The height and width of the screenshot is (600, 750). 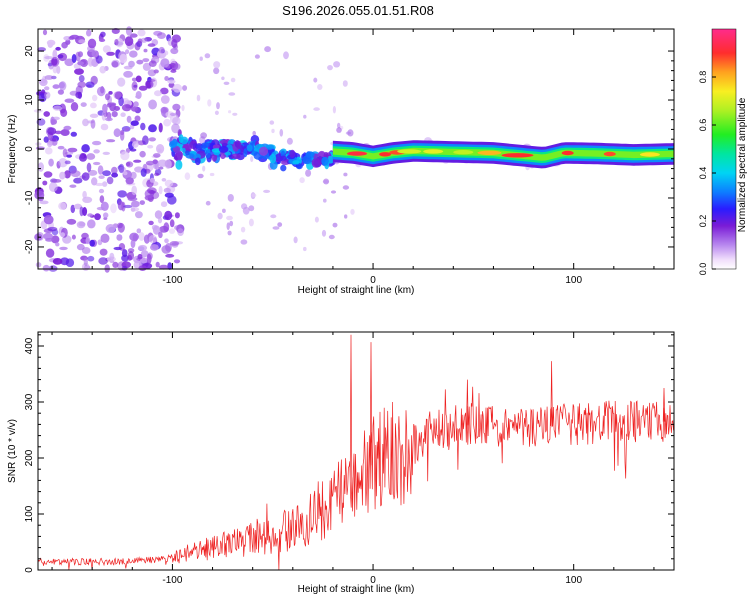 What do you see at coordinates (29, 401) in the screenshot?
I see `snr-y-tick-label: 300` at bounding box center [29, 401].